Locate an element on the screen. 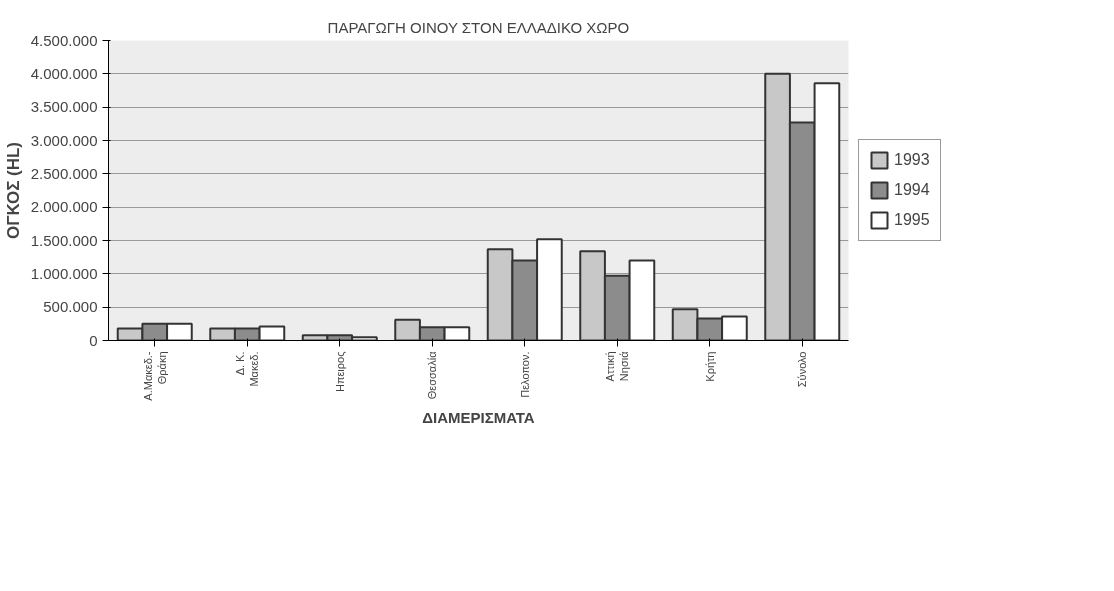 Image resolution: width=1114 pixels, height=591 pixels. y-tick-label: 1.000.000 is located at coordinates (64, 273).